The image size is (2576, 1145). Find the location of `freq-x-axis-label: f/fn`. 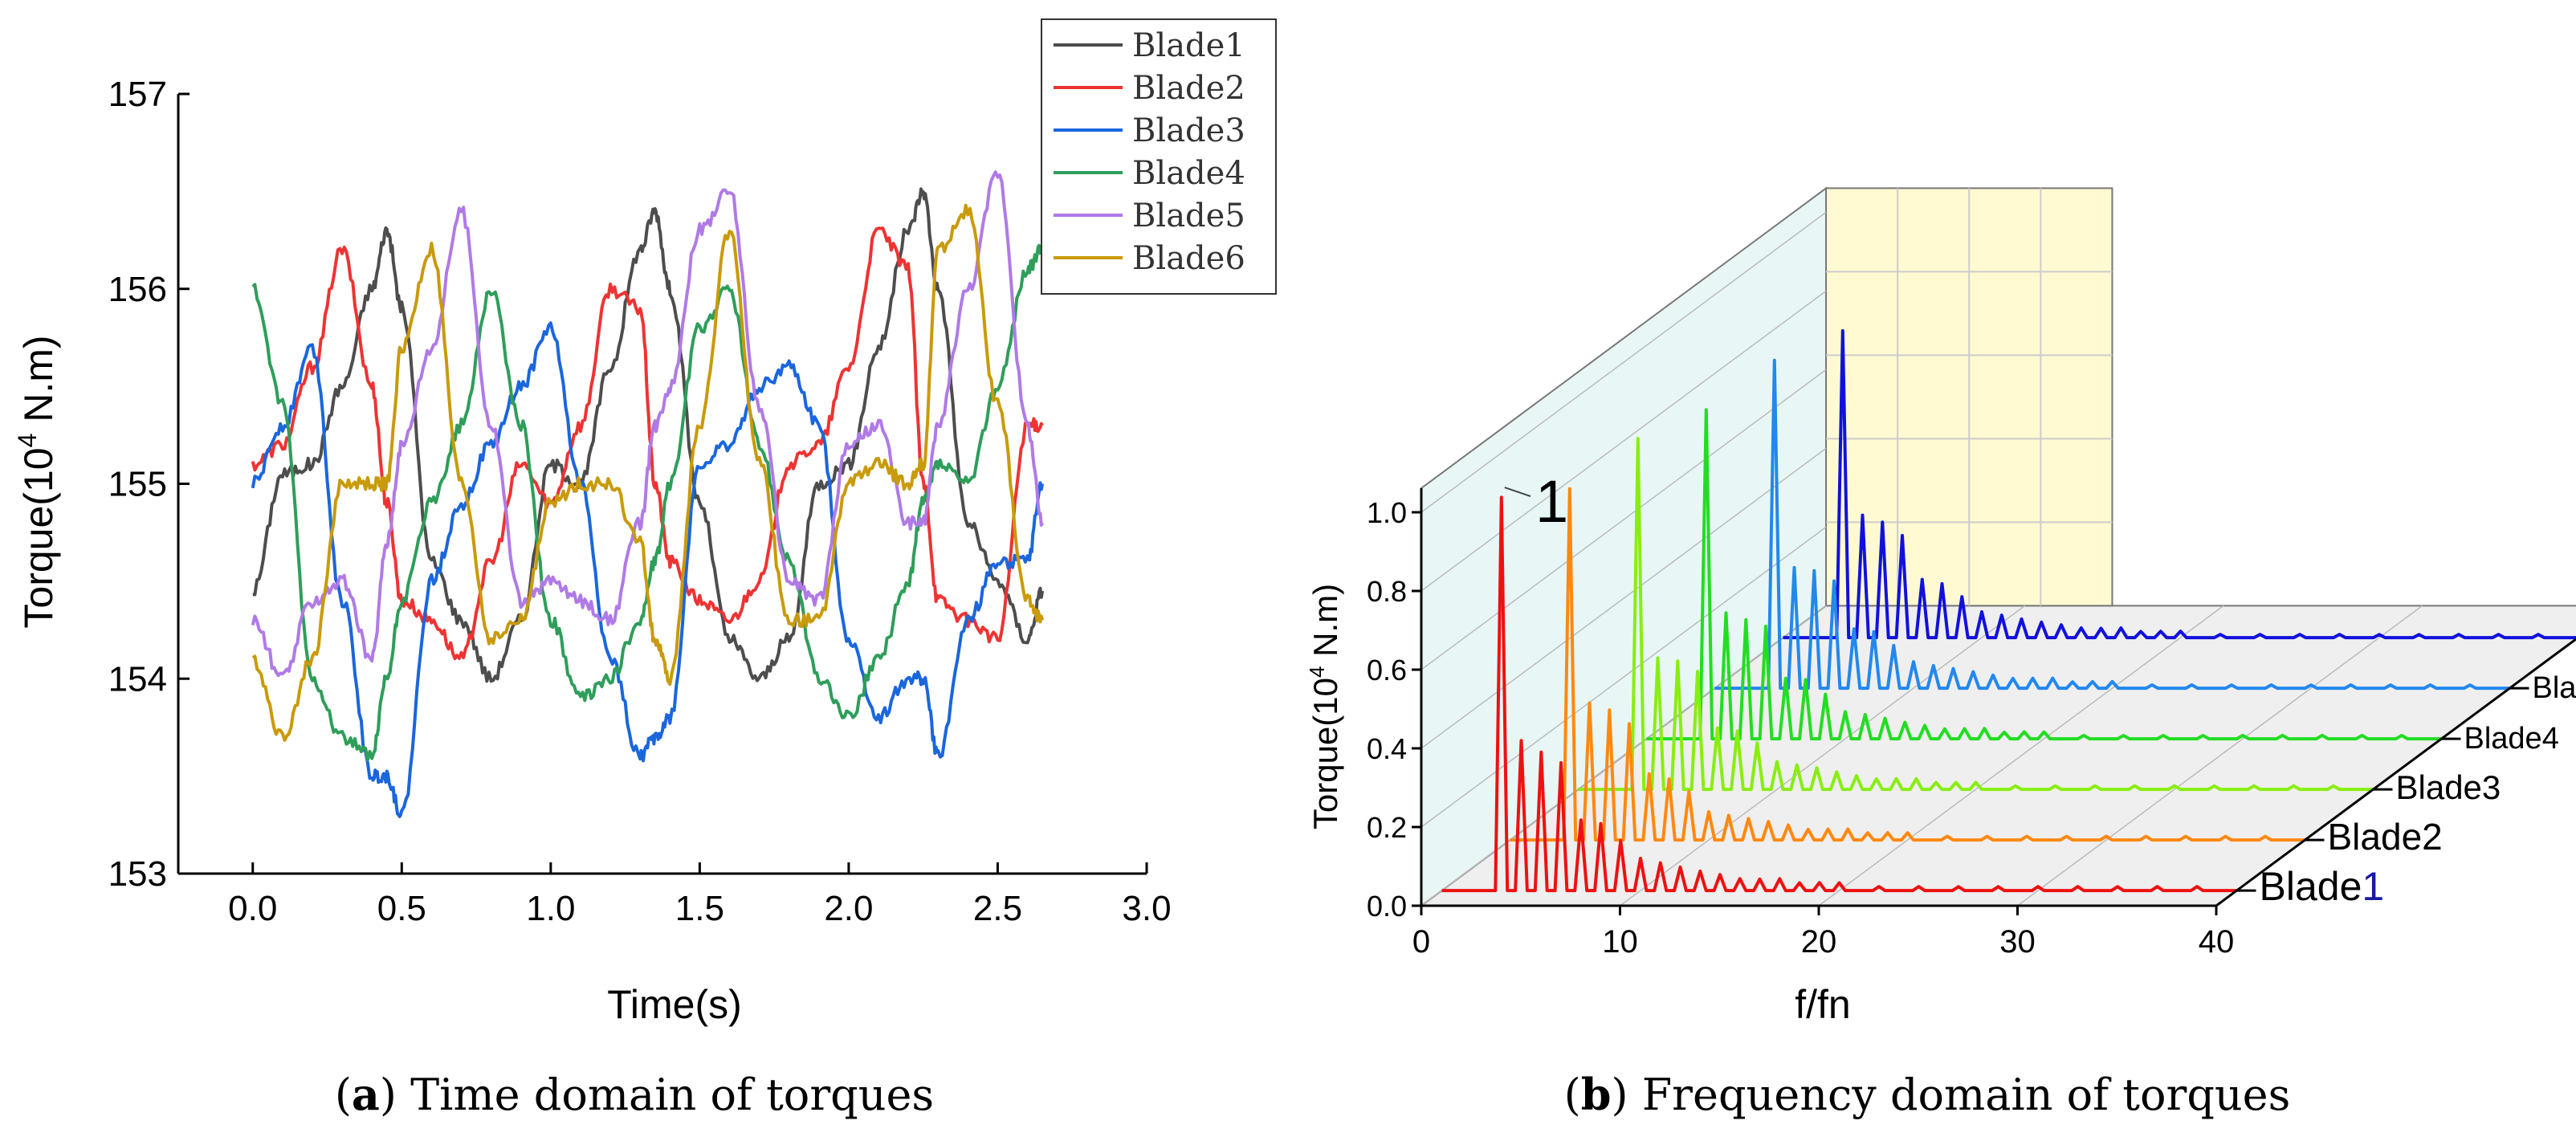

freq-x-axis-label: f/fn is located at coordinates (1822, 1004).